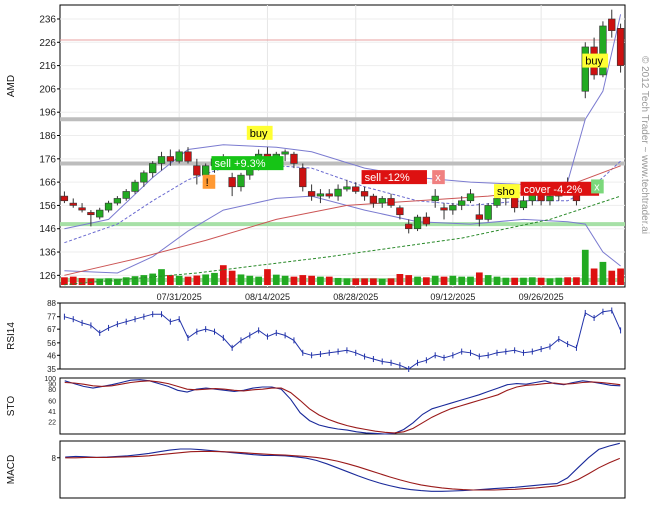 The width and height of the screenshot is (657, 514). I want to click on sto-tick-label: 41, so click(52, 412).